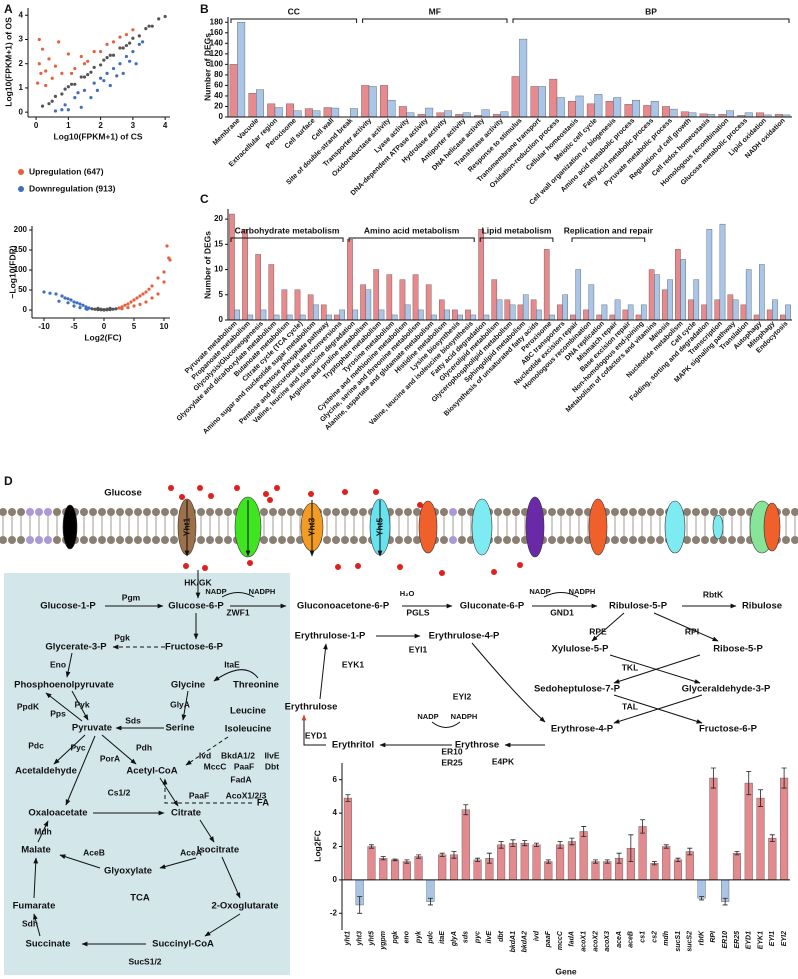 Image resolution: width=798 pixels, height=979 pixels. Describe the element at coordinates (690, 941) in the screenshot. I see `x-tick-label: sucS2` at that location.